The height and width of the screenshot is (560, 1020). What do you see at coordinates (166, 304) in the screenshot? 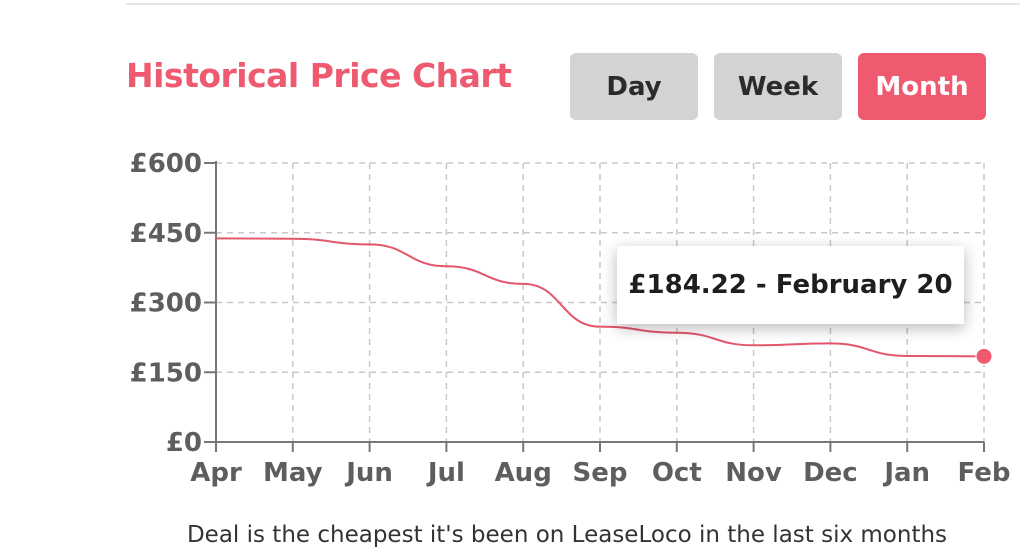
I see `y-tick-label: £300` at bounding box center [166, 304].